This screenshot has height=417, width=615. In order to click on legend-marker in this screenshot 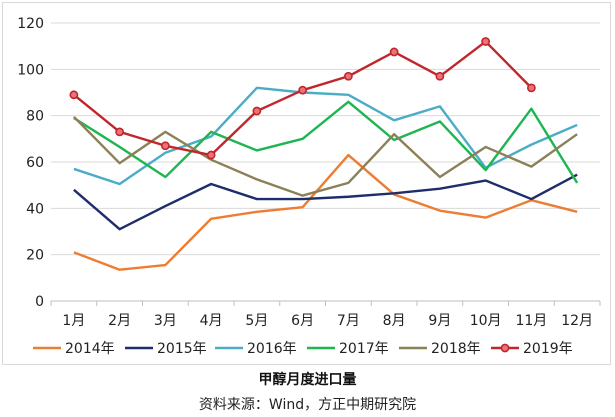, I will do `click(505, 348)`.